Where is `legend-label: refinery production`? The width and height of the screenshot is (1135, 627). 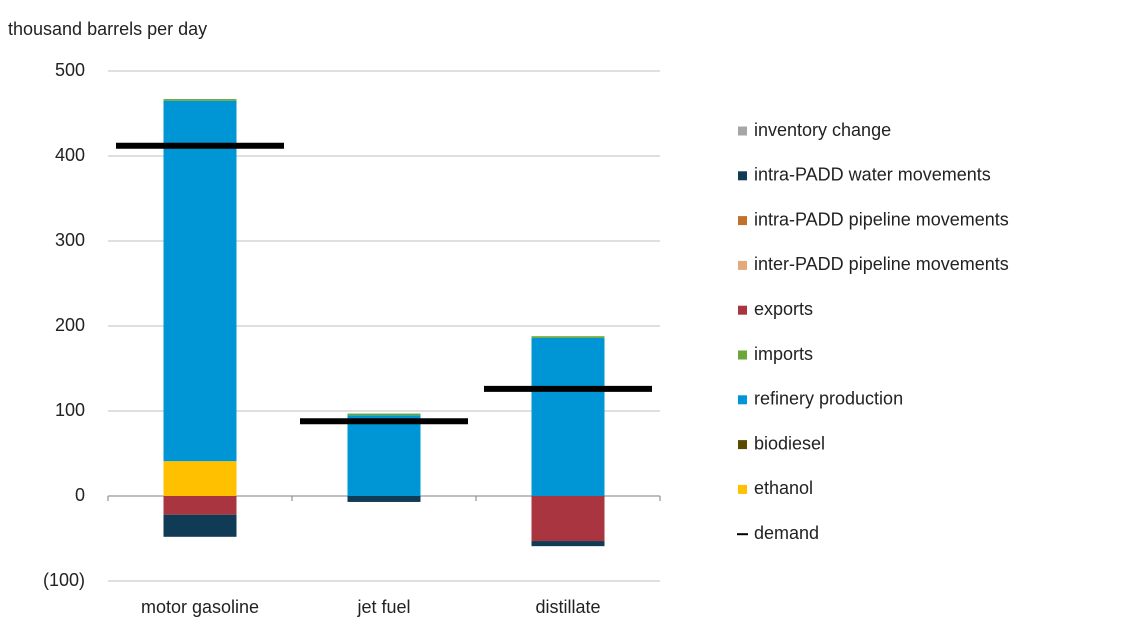
legend-label: refinery production is located at coordinates (828, 399).